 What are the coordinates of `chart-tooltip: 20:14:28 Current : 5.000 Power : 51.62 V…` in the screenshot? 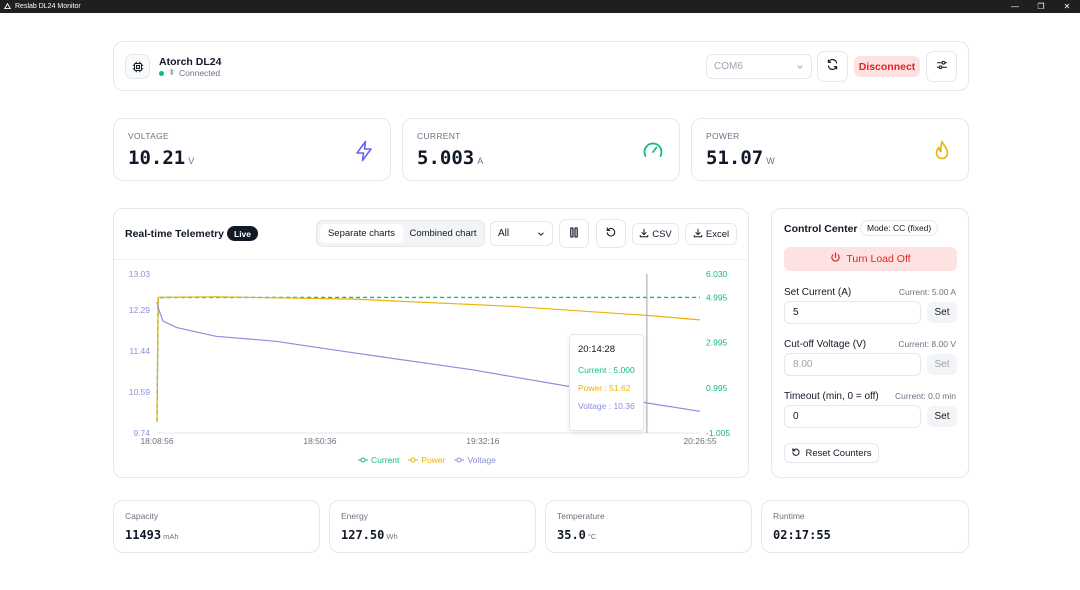 It's located at (606, 382).